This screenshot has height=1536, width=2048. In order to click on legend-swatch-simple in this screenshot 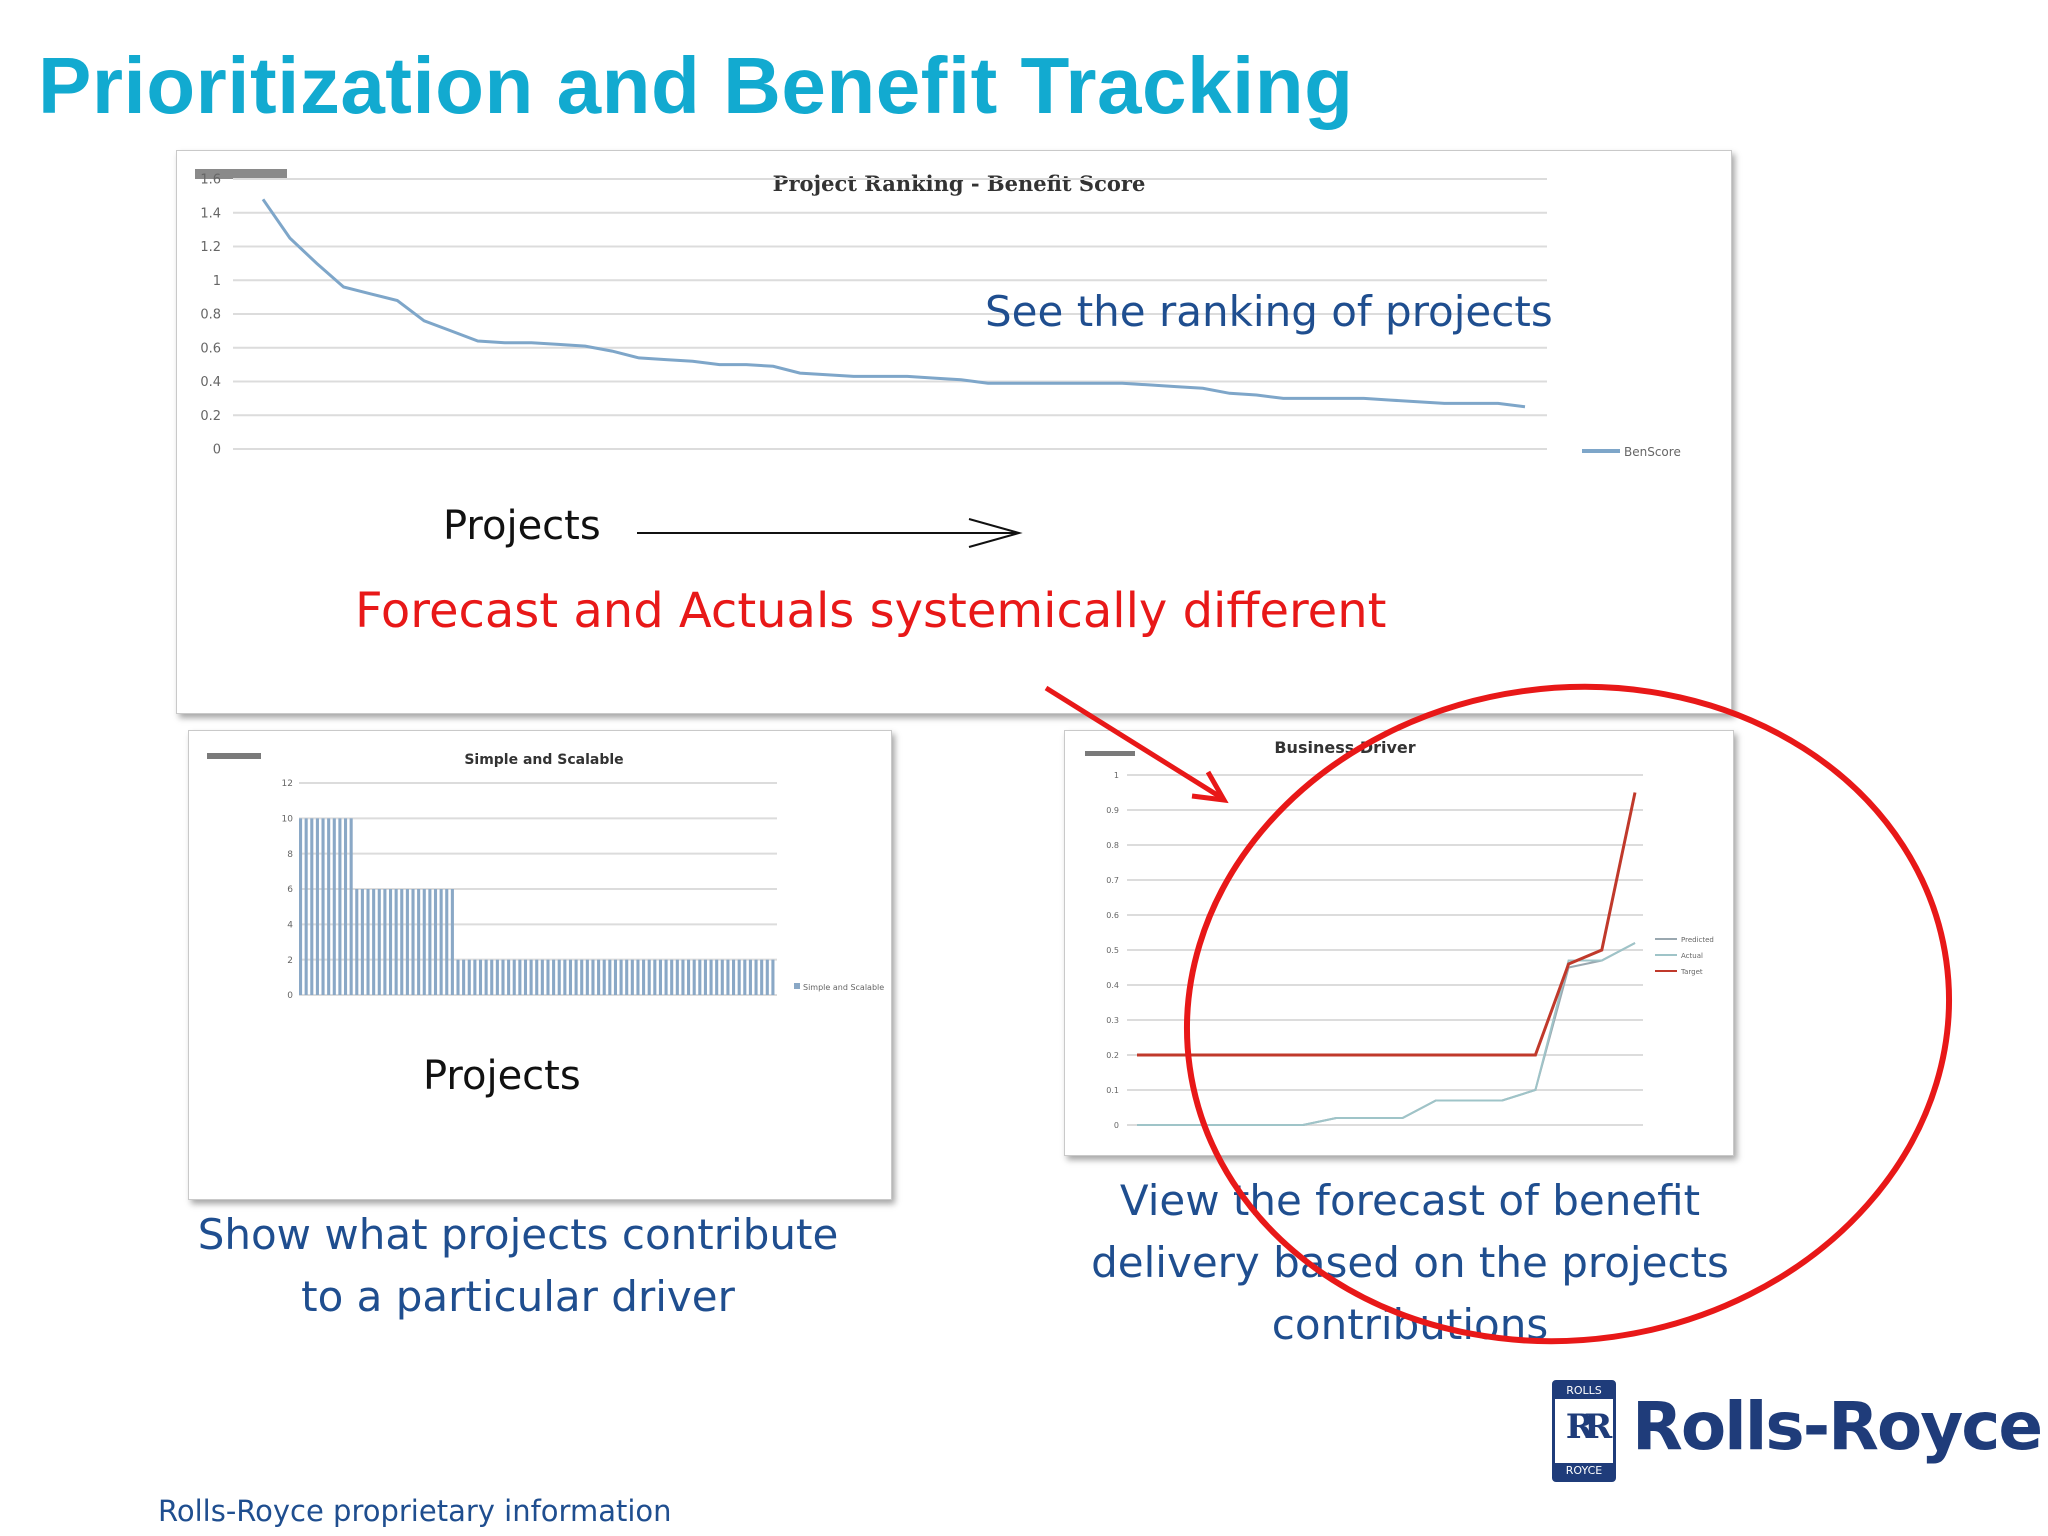, I will do `click(797, 986)`.